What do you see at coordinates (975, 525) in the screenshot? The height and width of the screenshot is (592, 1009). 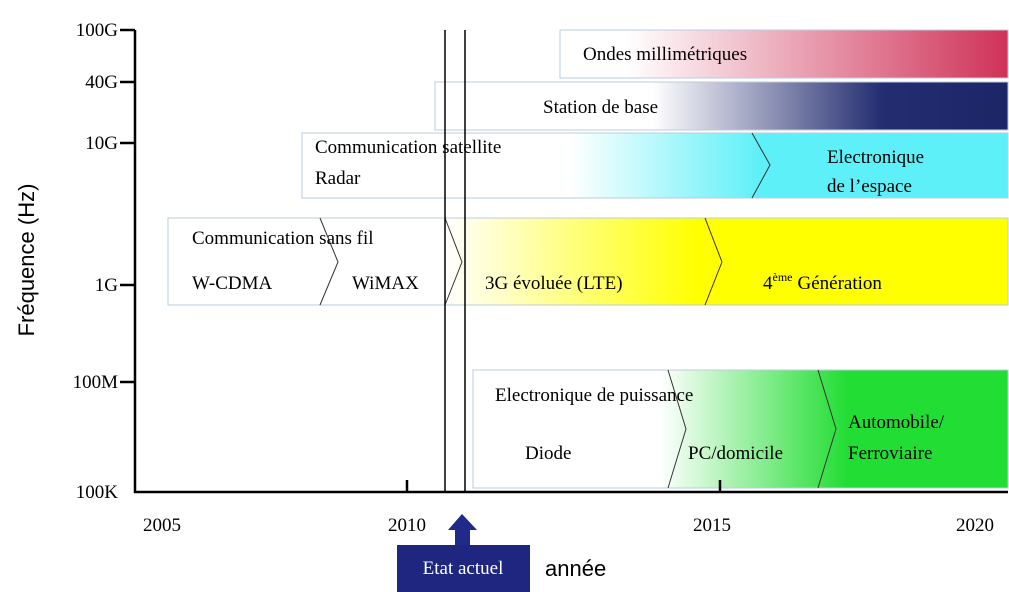 I see `x-tick-label: 2020` at bounding box center [975, 525].